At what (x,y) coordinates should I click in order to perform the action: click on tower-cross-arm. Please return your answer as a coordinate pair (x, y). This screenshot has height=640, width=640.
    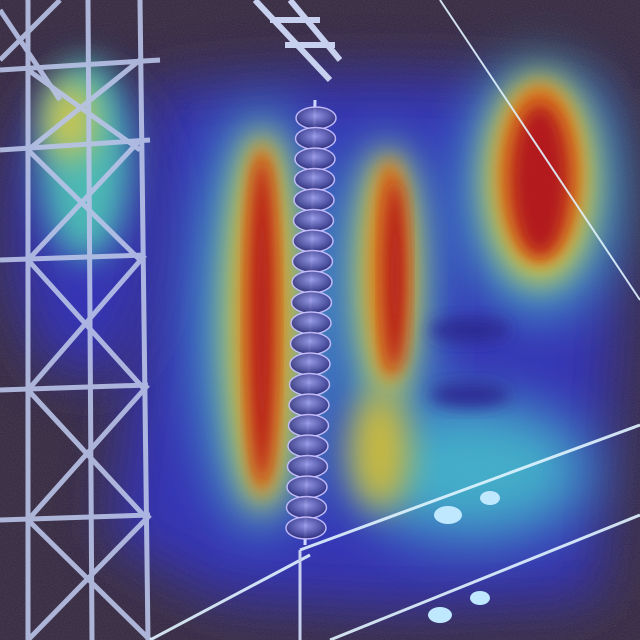
    Looking at the image, I should click on (297, 41).